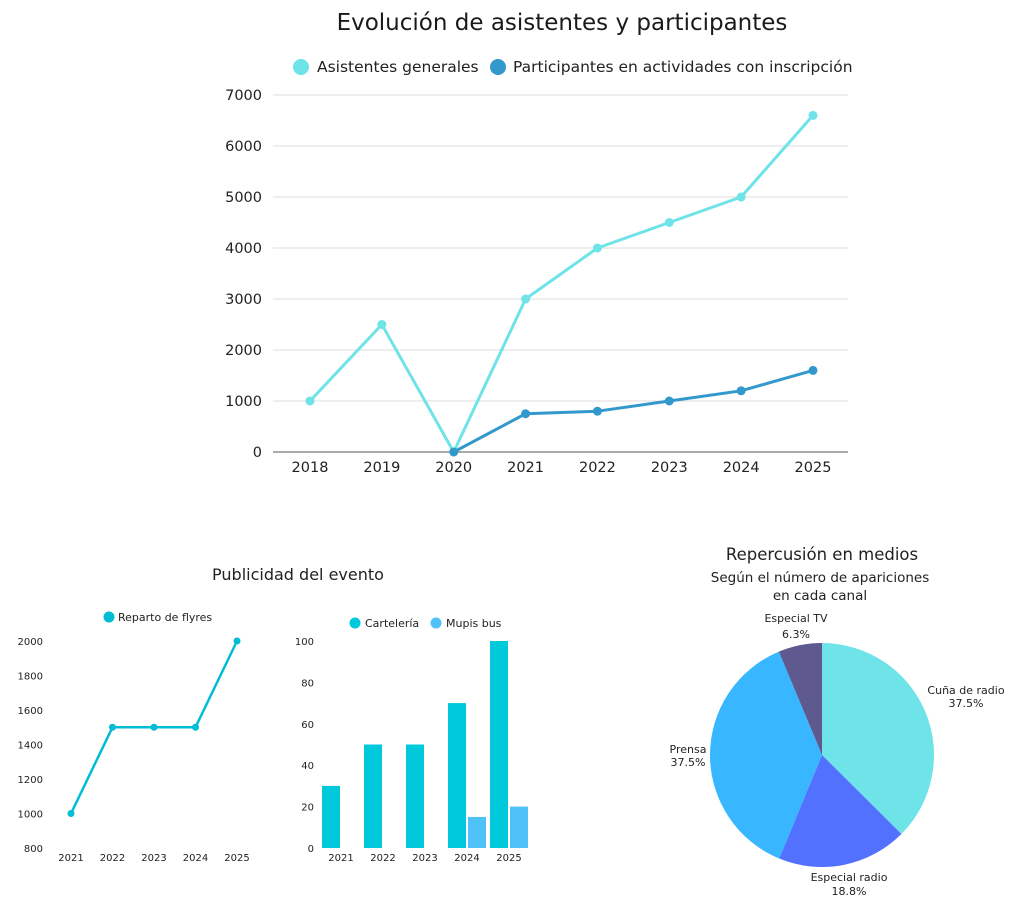  Describe the element at coordinates (508, 858) in the screenshot. I see `bar-x-tick-label: 2025` at that location.